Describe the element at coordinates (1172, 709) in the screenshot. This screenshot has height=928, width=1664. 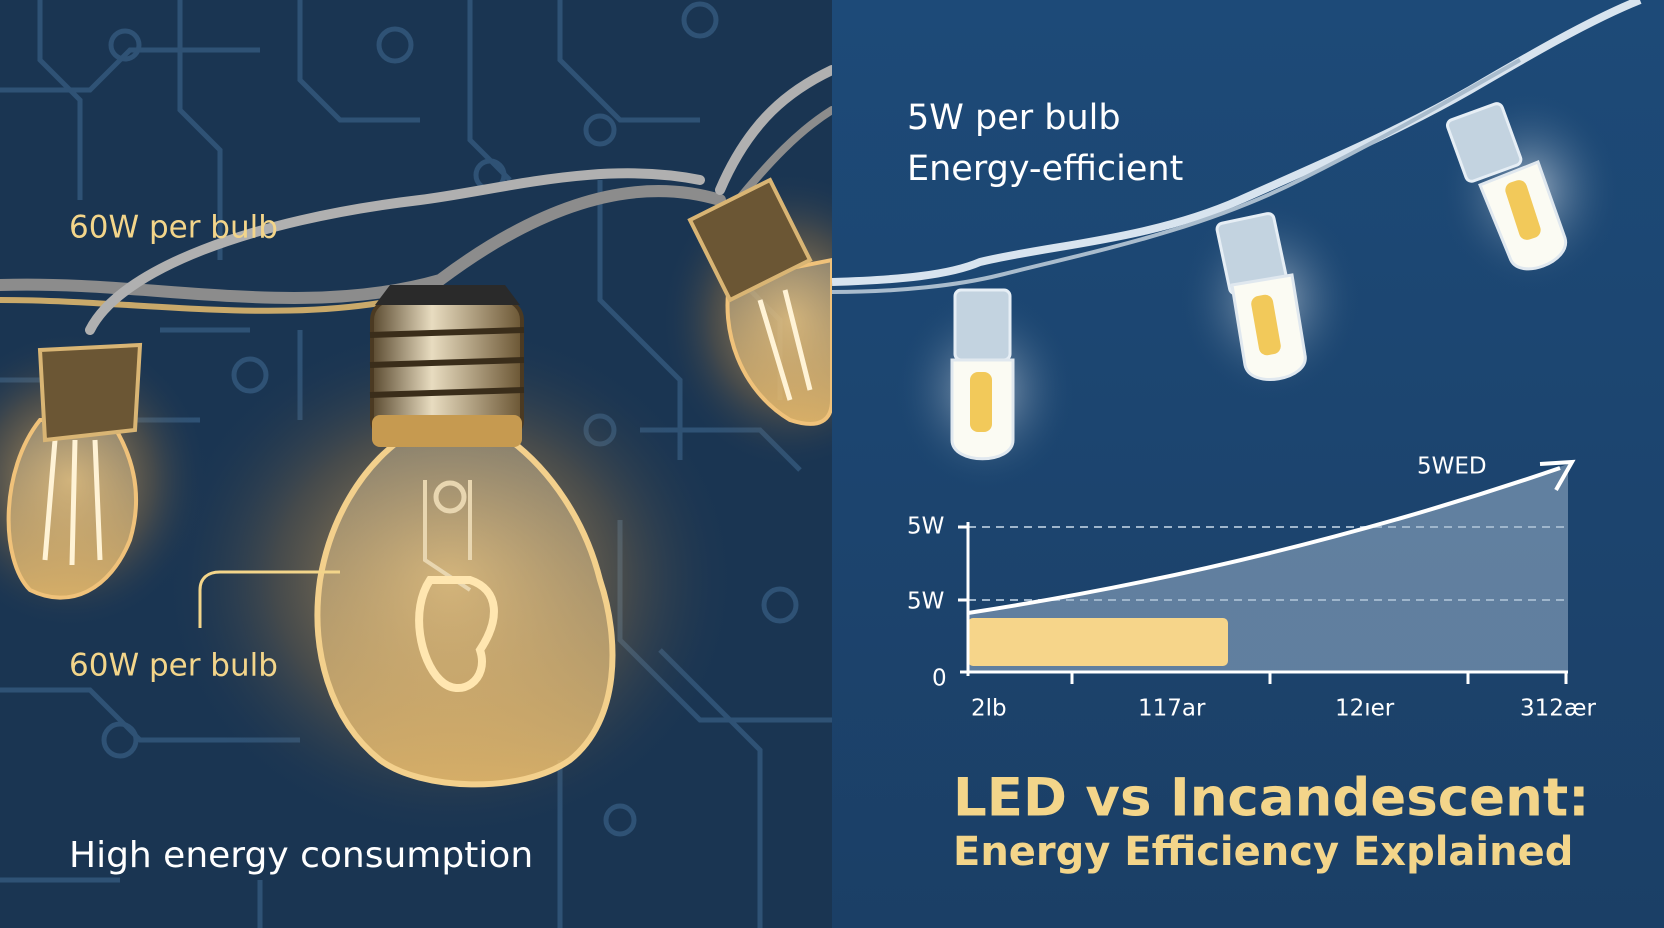
I see `x-label: 117ar` at that location.